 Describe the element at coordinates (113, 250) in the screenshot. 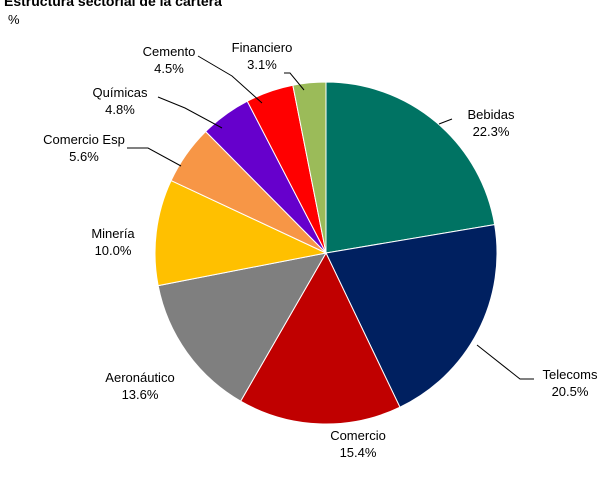

I see `slice-value-label: 10.0%` at that location.